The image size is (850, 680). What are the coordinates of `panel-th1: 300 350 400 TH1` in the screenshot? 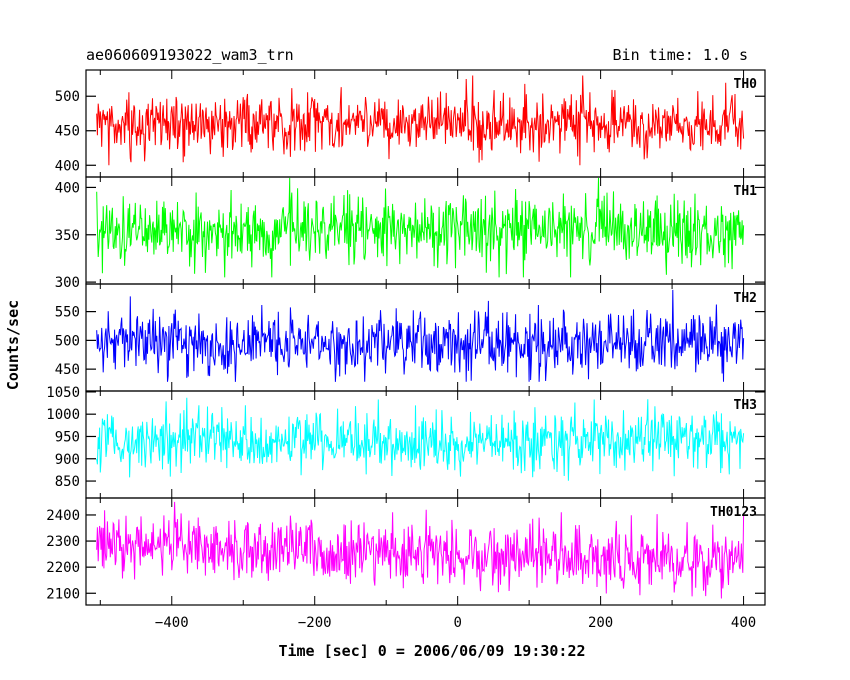 It's located at (410, 233).